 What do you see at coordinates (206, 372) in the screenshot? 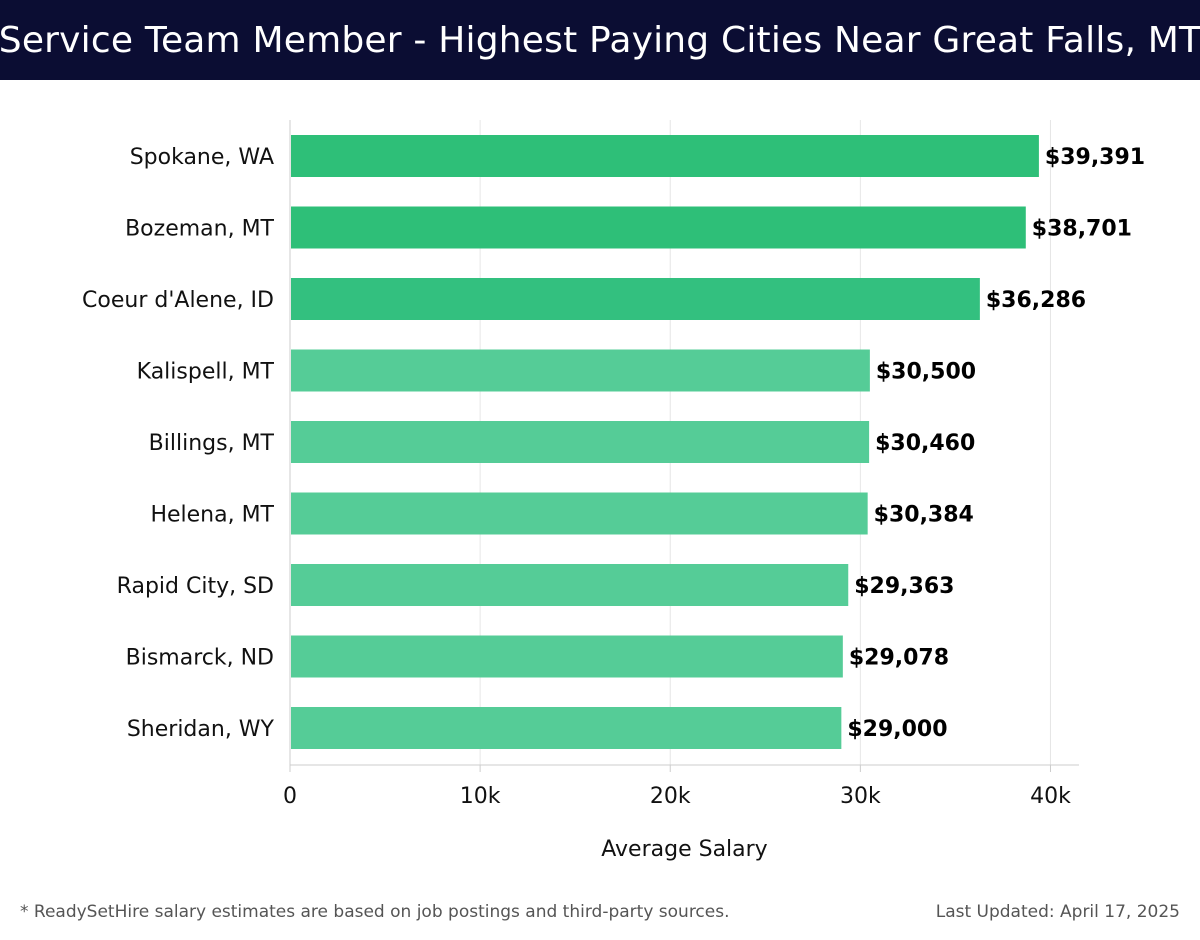
I see `category-label: Kalispell, MT` at bounding box center [206, 372].